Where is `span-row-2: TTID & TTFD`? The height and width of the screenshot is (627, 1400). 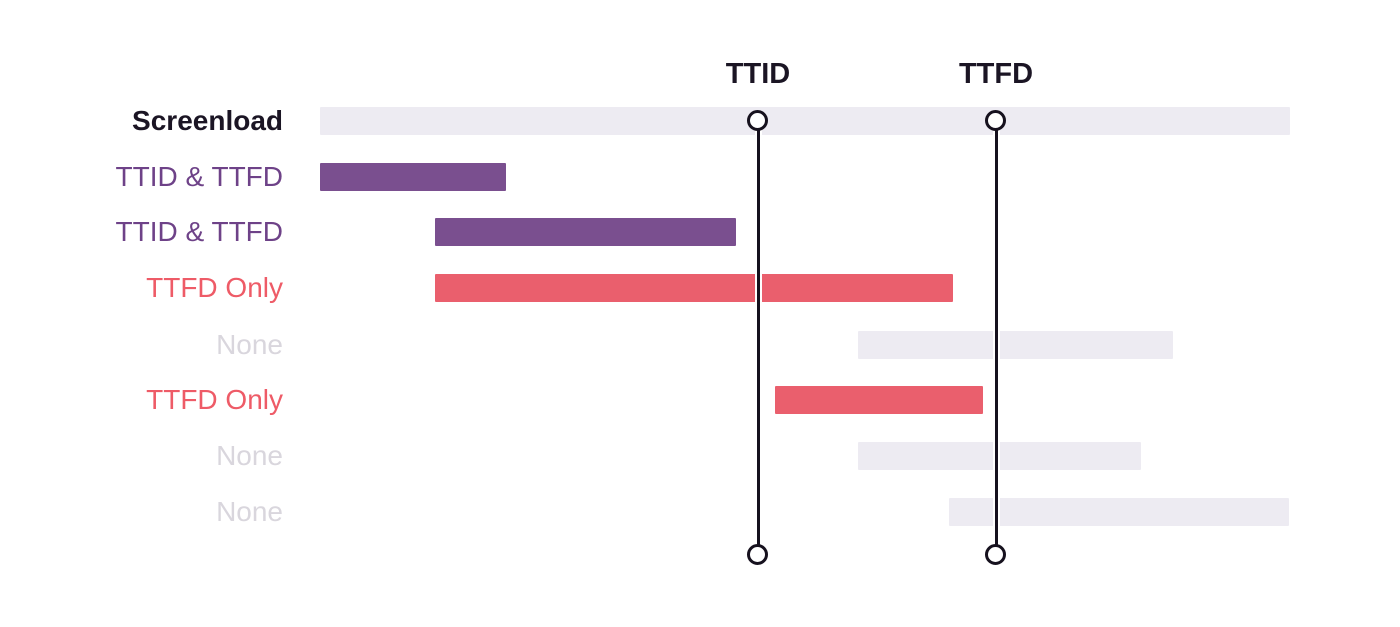
span-row-2: TTID & TTFD is located at coordinates (700, 232).